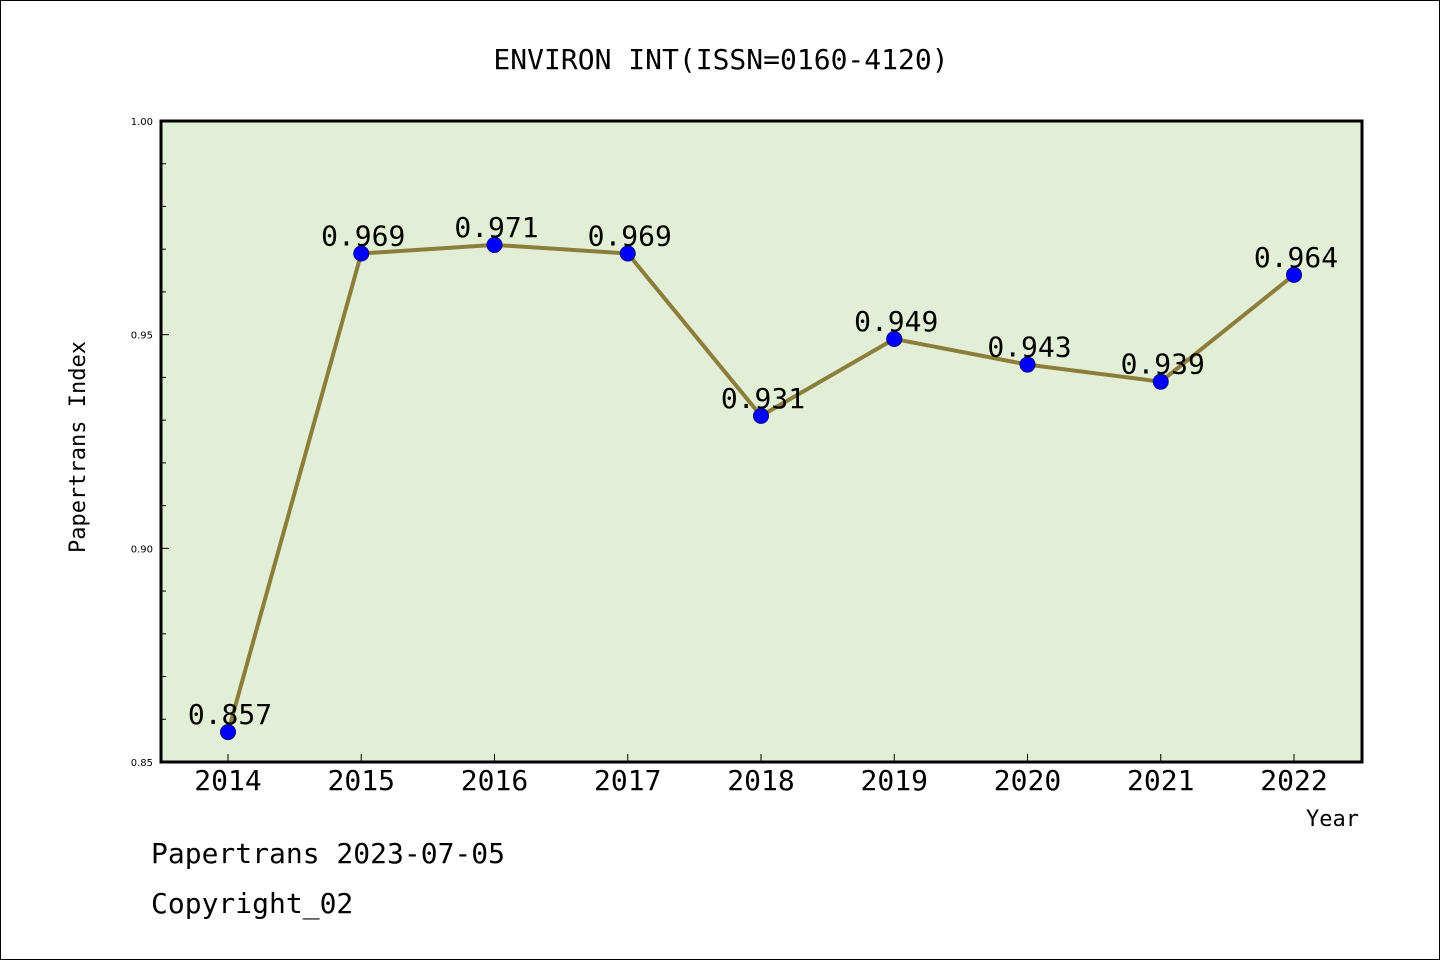 The width and height of the screenshot is (1440, 961). I want to click on x-tick-label: 2014, so click(227, 780).